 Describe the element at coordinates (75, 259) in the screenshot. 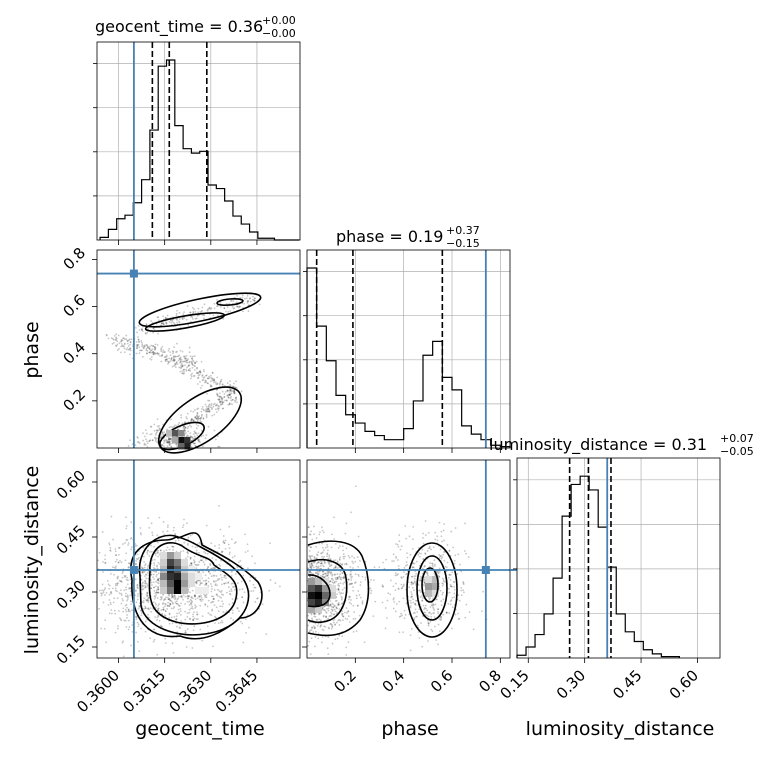

I see `panel-time-phase-ytick-label-3: 0.8` at that location.